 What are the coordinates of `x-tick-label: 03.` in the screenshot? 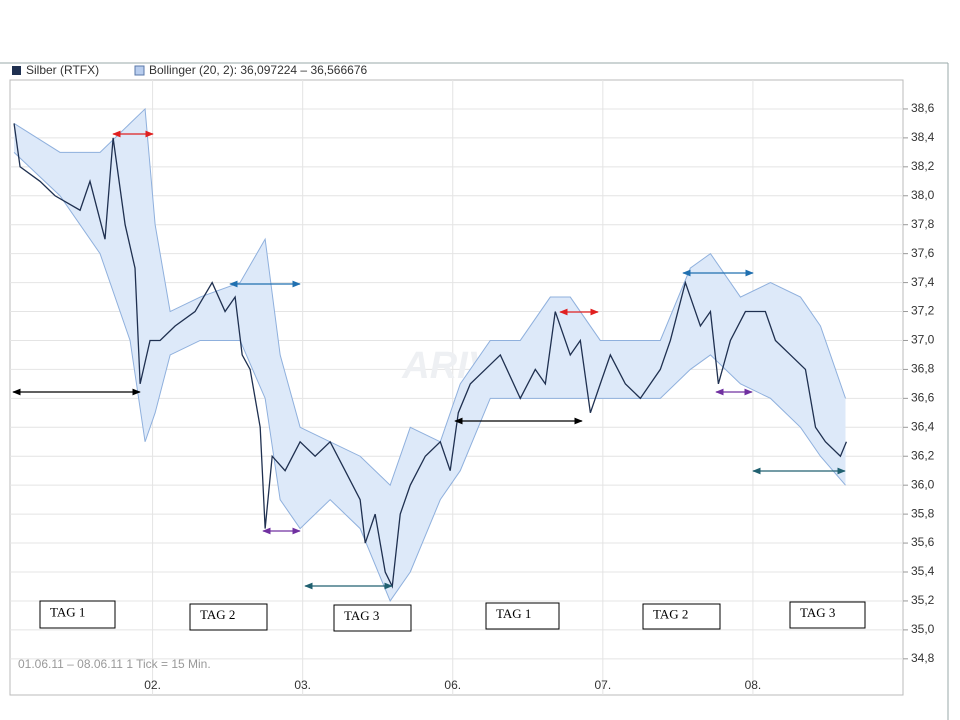 It's located at (302, 685).